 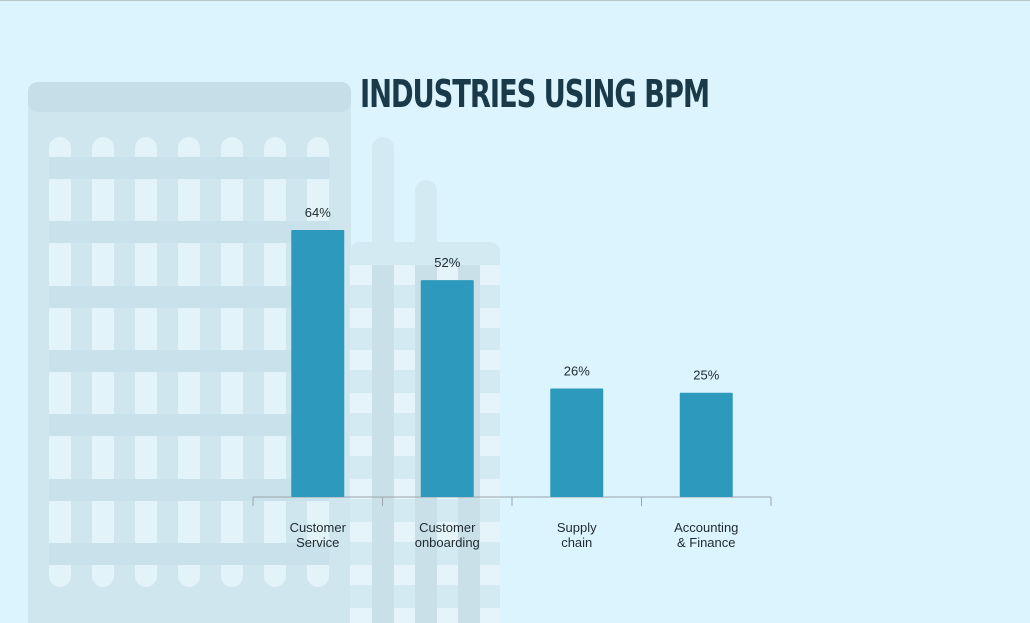 I want to click on category-label-line: Accounting, so click(x=706, y=527).